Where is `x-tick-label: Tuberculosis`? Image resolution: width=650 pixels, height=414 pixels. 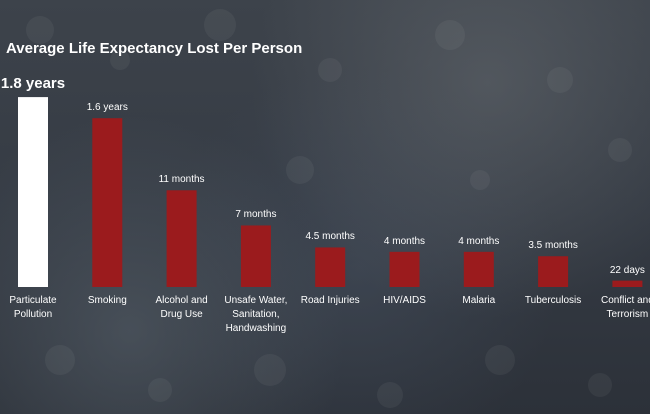 x-tick-label: Tuberculosis is located at coordinates (553, 300).